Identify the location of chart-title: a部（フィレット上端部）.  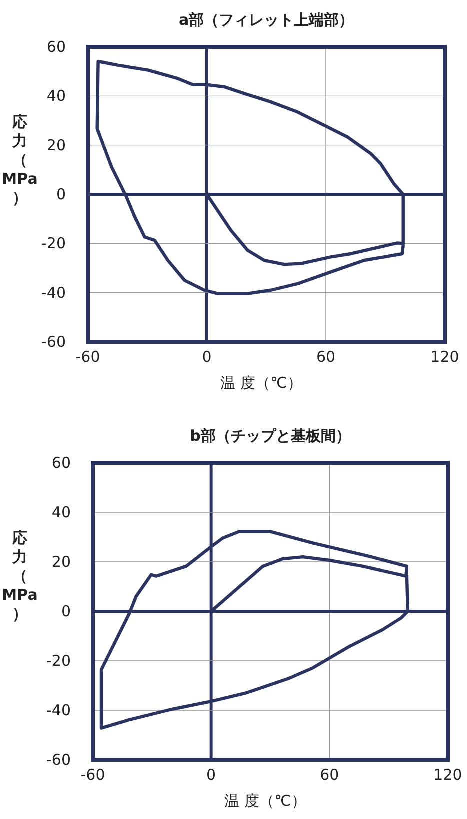
(266, 20).